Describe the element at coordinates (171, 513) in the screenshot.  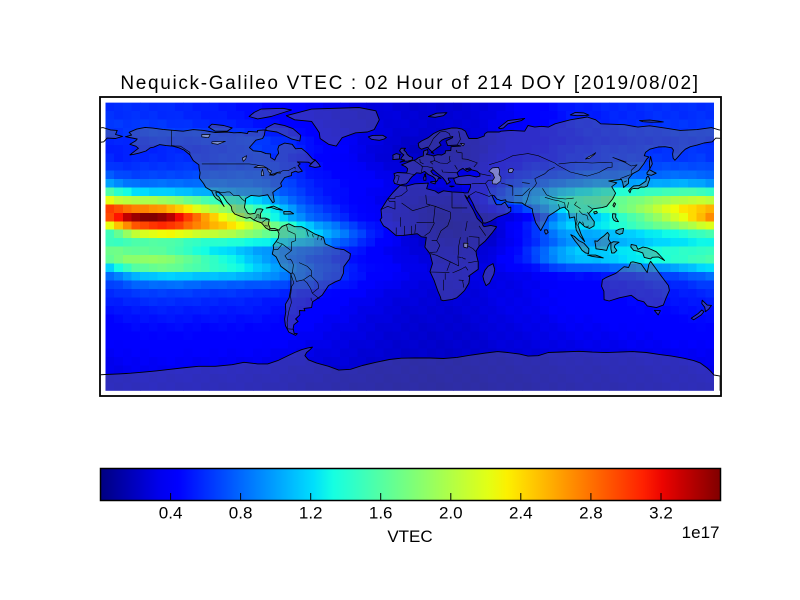
I see `svg-text: 0.4` at that location.